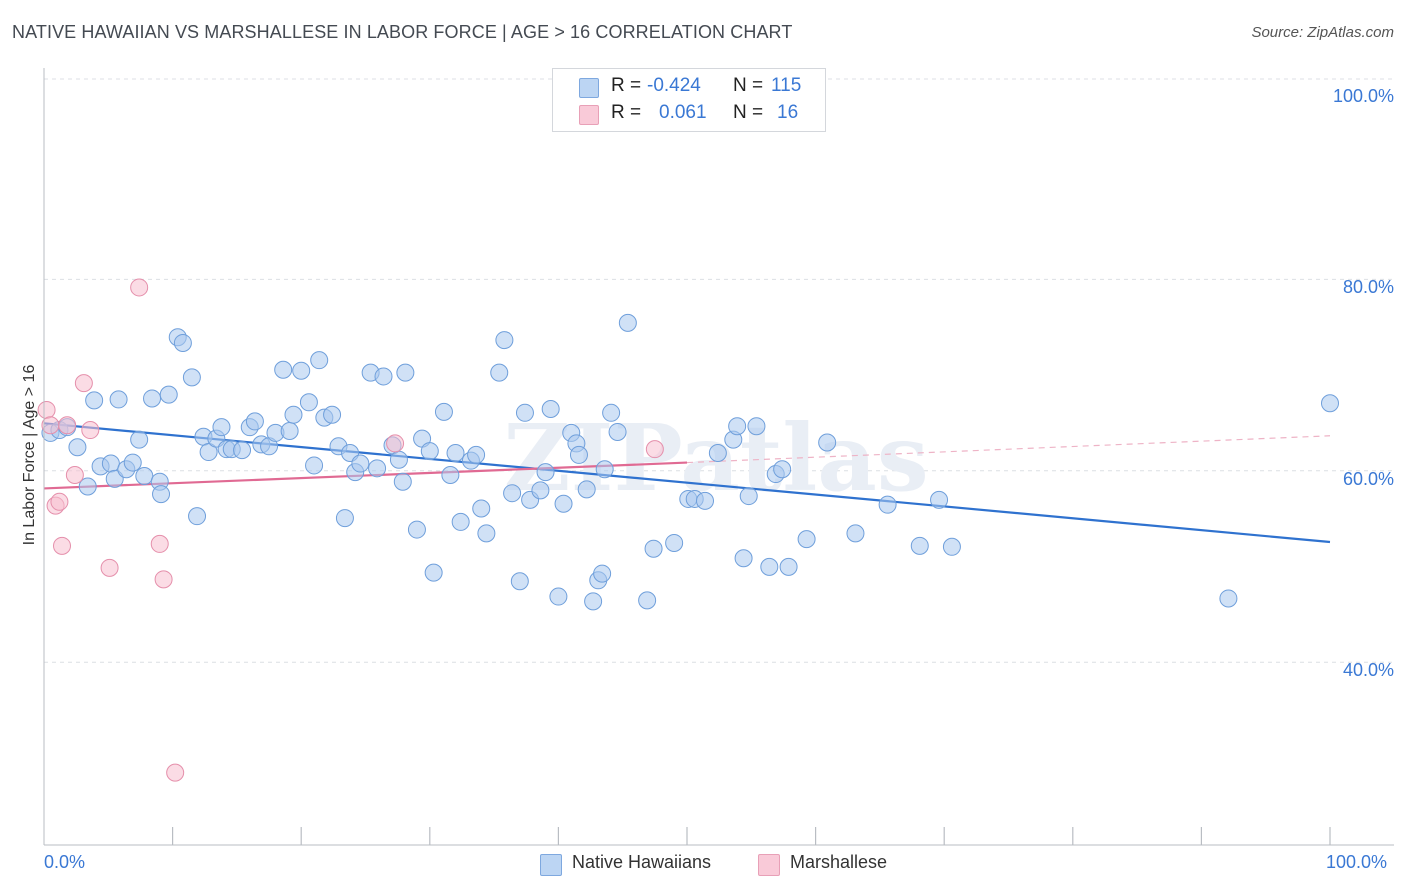 Image resolution: width=1406 pixels, height=892 pixels. Describe the element at coordinates (788, 112) in the screenshot. I see `legend-n-value: 16` at that location.